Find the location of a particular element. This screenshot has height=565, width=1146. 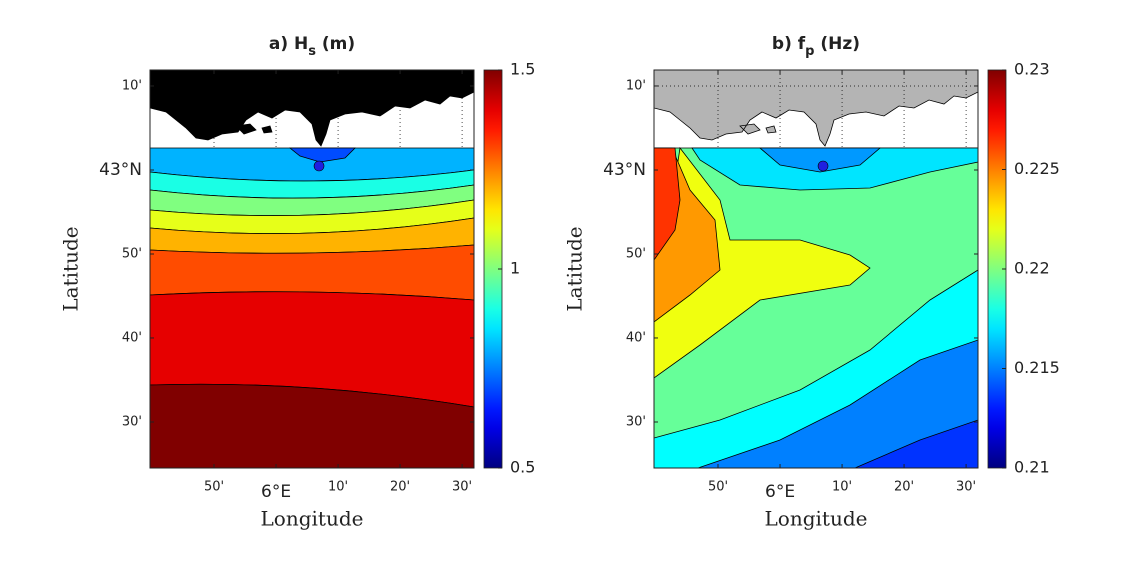

colorbar-tick-label: 0.21 is located at coordinates (1032, 467).